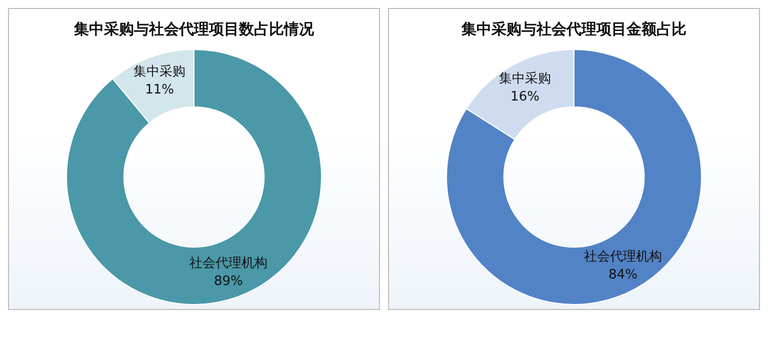  What do you see at coordinates (525, 96) in the screenshot?
I see `data-label: 16%` at bounding box center [525, 96].